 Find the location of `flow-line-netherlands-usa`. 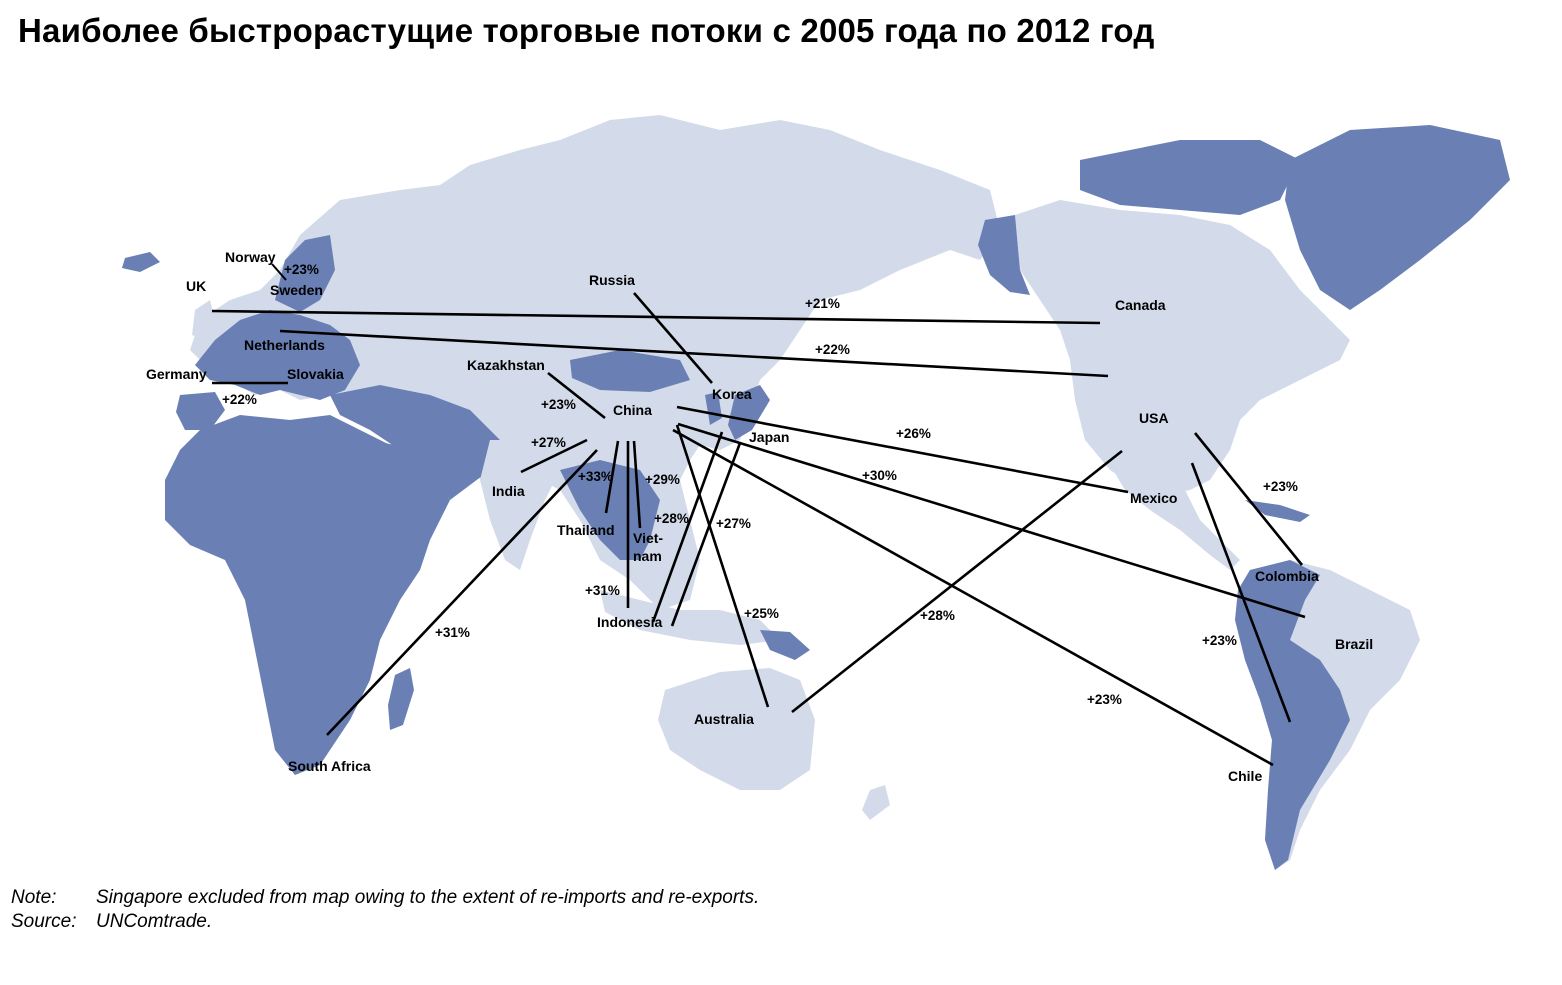

flow-line-netherlands-usa is located at coordinates (694, 353).